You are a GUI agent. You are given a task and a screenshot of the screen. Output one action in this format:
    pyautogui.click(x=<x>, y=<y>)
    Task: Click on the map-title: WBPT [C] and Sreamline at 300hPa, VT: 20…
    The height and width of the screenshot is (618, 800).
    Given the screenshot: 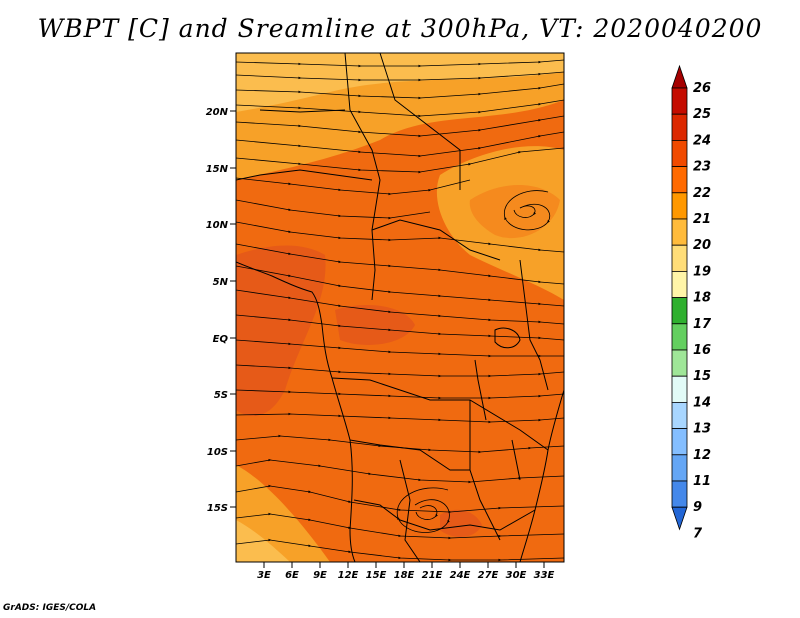 What is the action you would take?
    pyautogui.click(x=400, y=28)
    